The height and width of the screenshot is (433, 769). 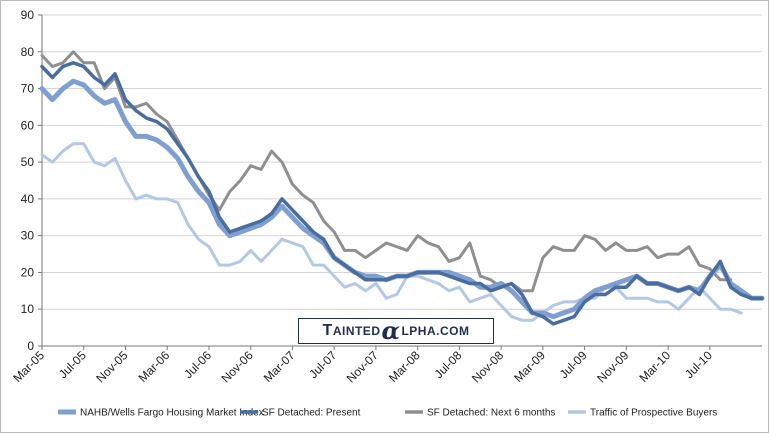 What do you see at coordinates (28, 272) in the screenshot?
I see `y-tick-label: 20` at bounding box center [28, 272].